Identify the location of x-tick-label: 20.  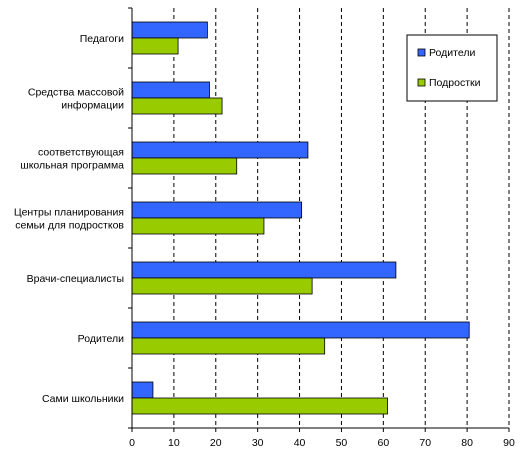
(216, 443).